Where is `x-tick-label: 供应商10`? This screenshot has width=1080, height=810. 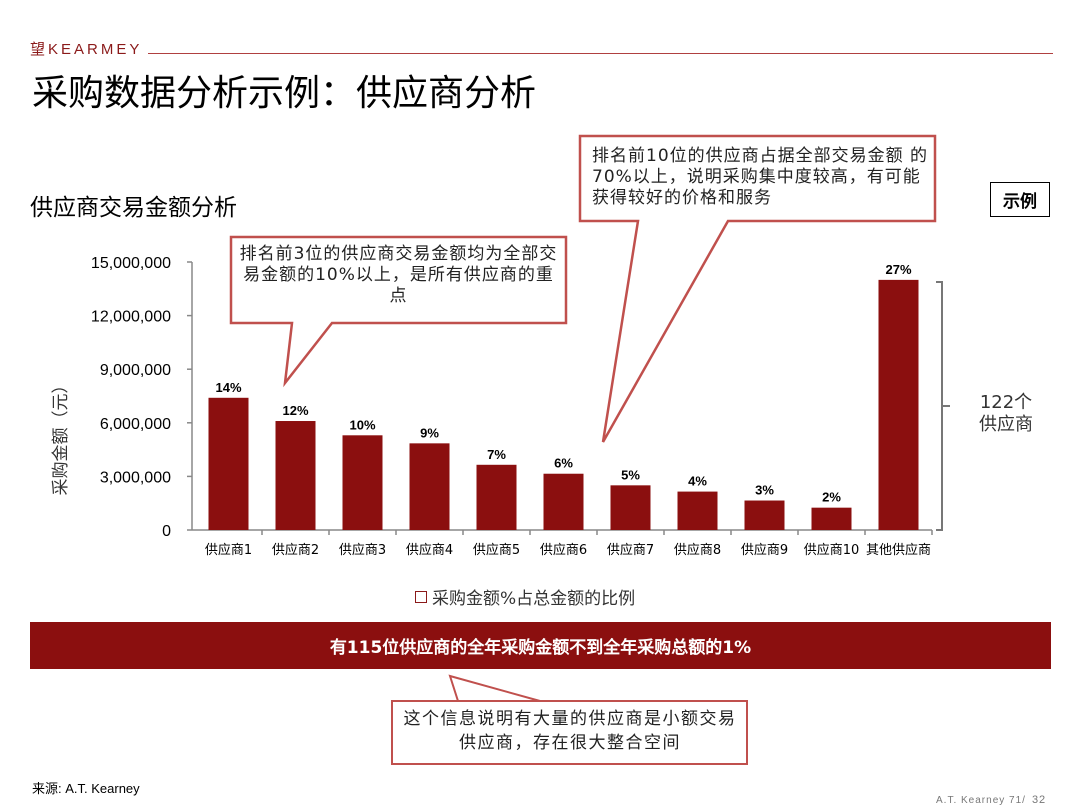
x-tick-label: 供应商10 is located at coordinates (832, 550).